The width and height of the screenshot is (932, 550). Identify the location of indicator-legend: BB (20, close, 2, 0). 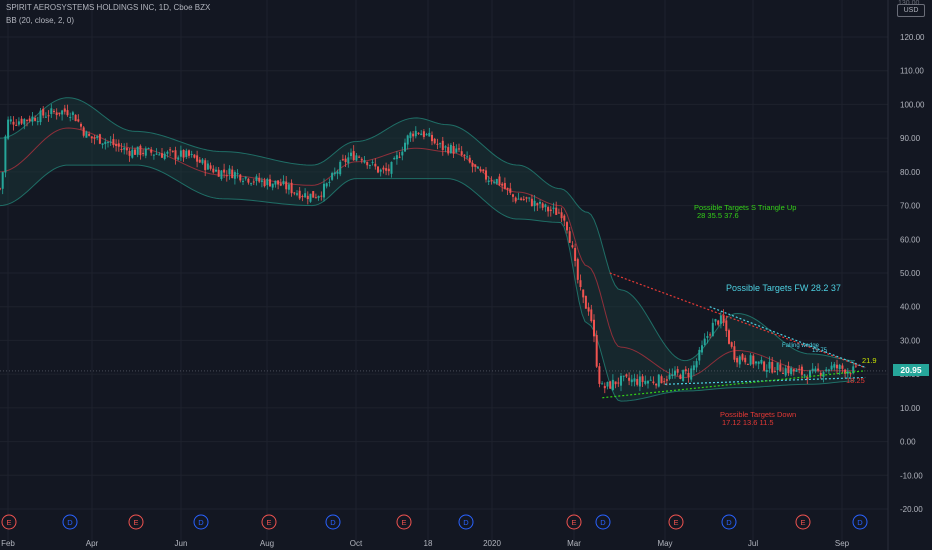
(40, 20).